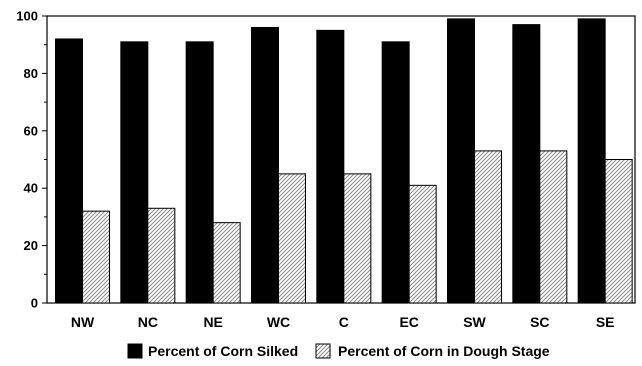 The image size is (642, 366). What do you see at coordinates (292, 238) in the screenshot?
I see `bar-dough-wc` at bounding box center [292, 238].